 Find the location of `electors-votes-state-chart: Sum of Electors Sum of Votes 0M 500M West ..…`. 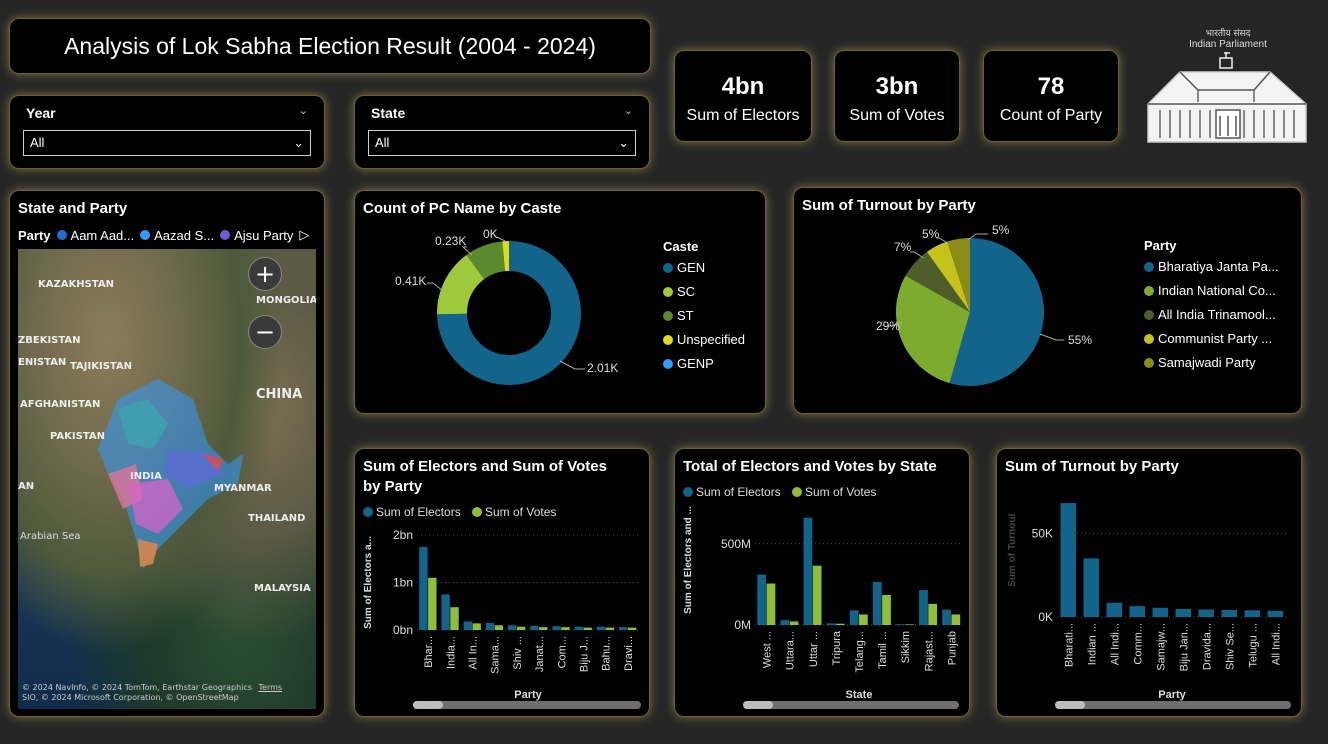

electors-votes-state-chart: Sum of Electors Sum of Votes 0M 500M West ..… is located at coordinates (822, 582).